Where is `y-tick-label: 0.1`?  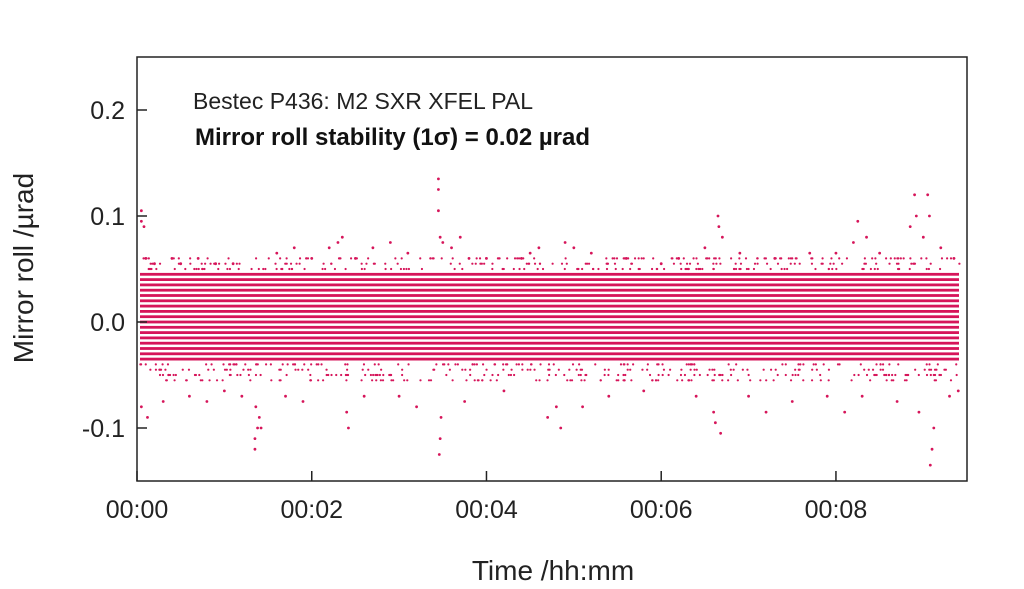 y-tick-label: 0.1 is located at coordinates (107, 217).